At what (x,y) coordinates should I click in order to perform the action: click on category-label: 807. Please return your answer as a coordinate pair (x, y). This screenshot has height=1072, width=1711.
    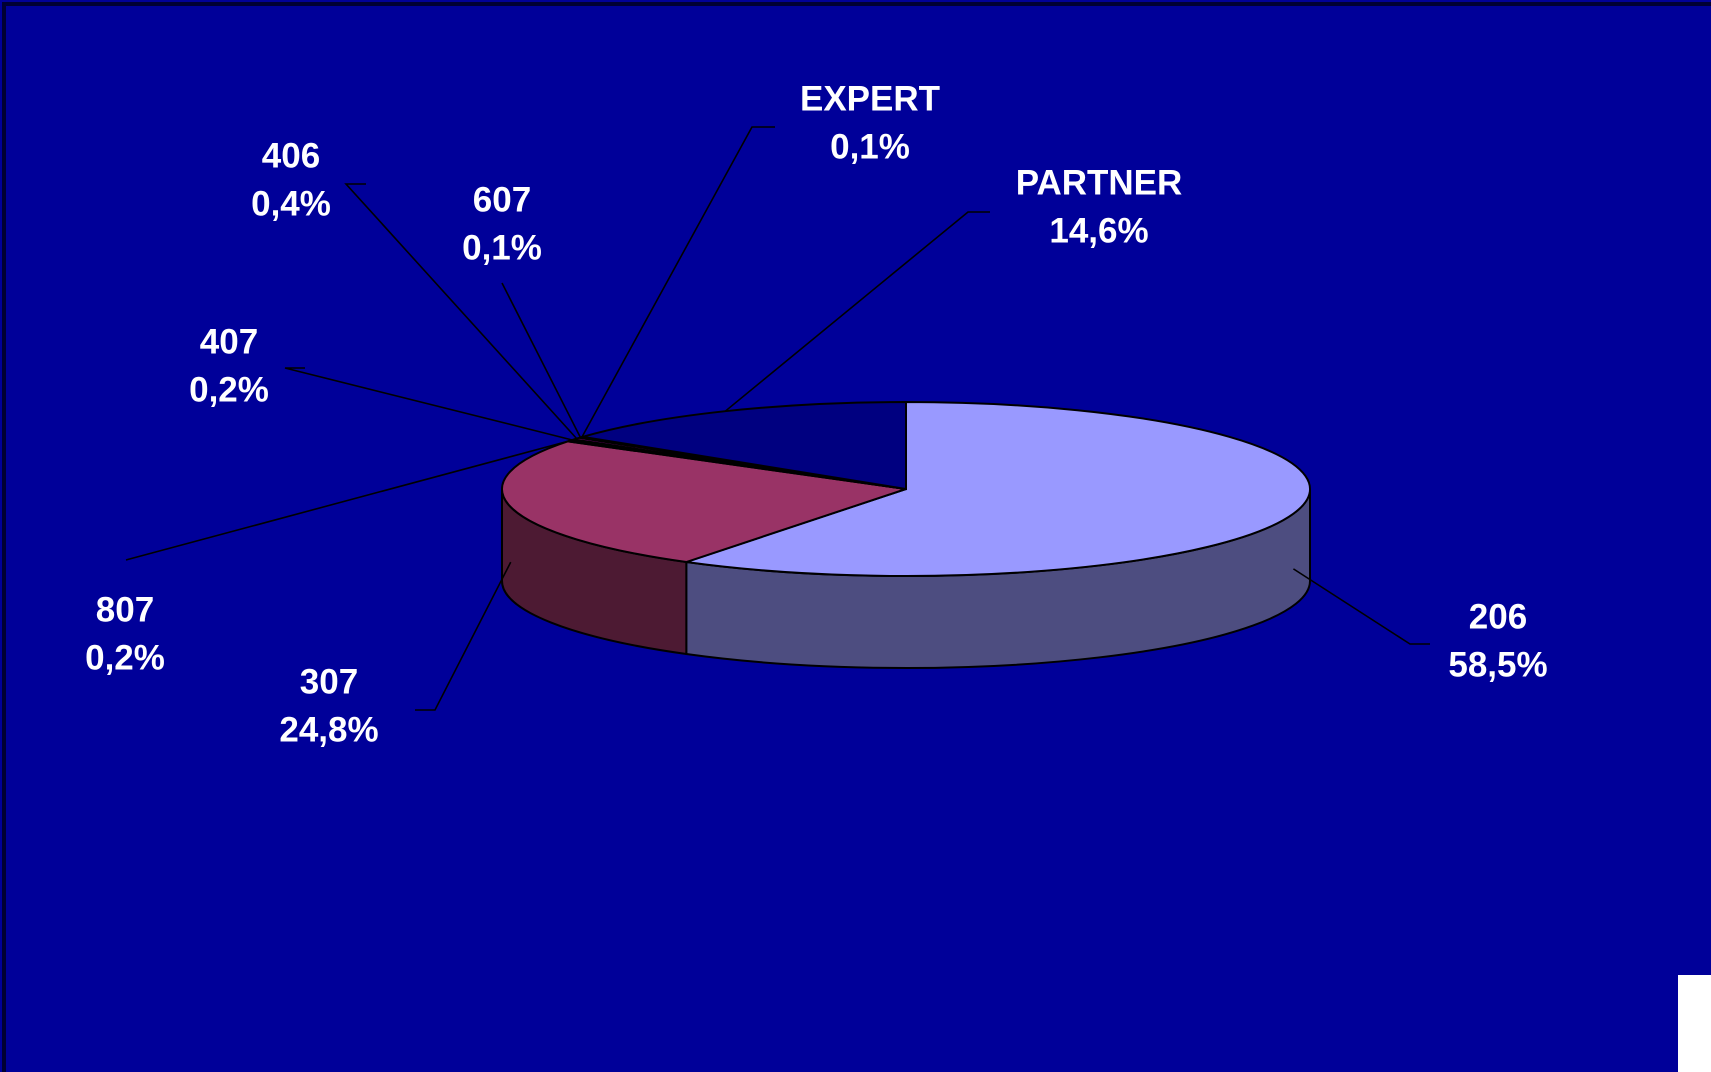
    Looking at the image, I should click on (125, 609).